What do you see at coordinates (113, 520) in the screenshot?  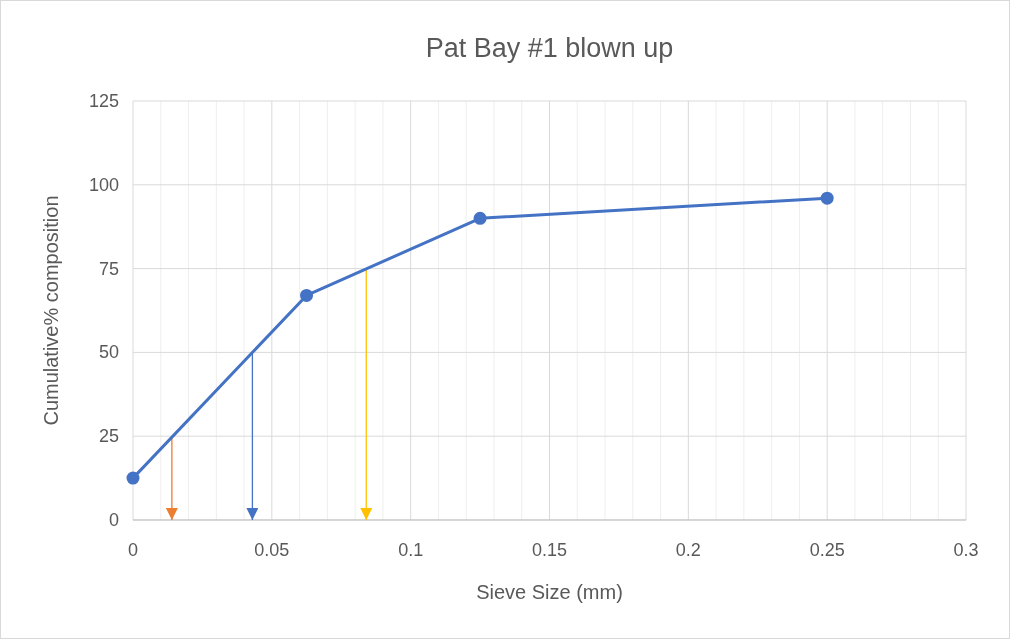 I see `y-tick-label: 0` at bounding box center [113, 520].